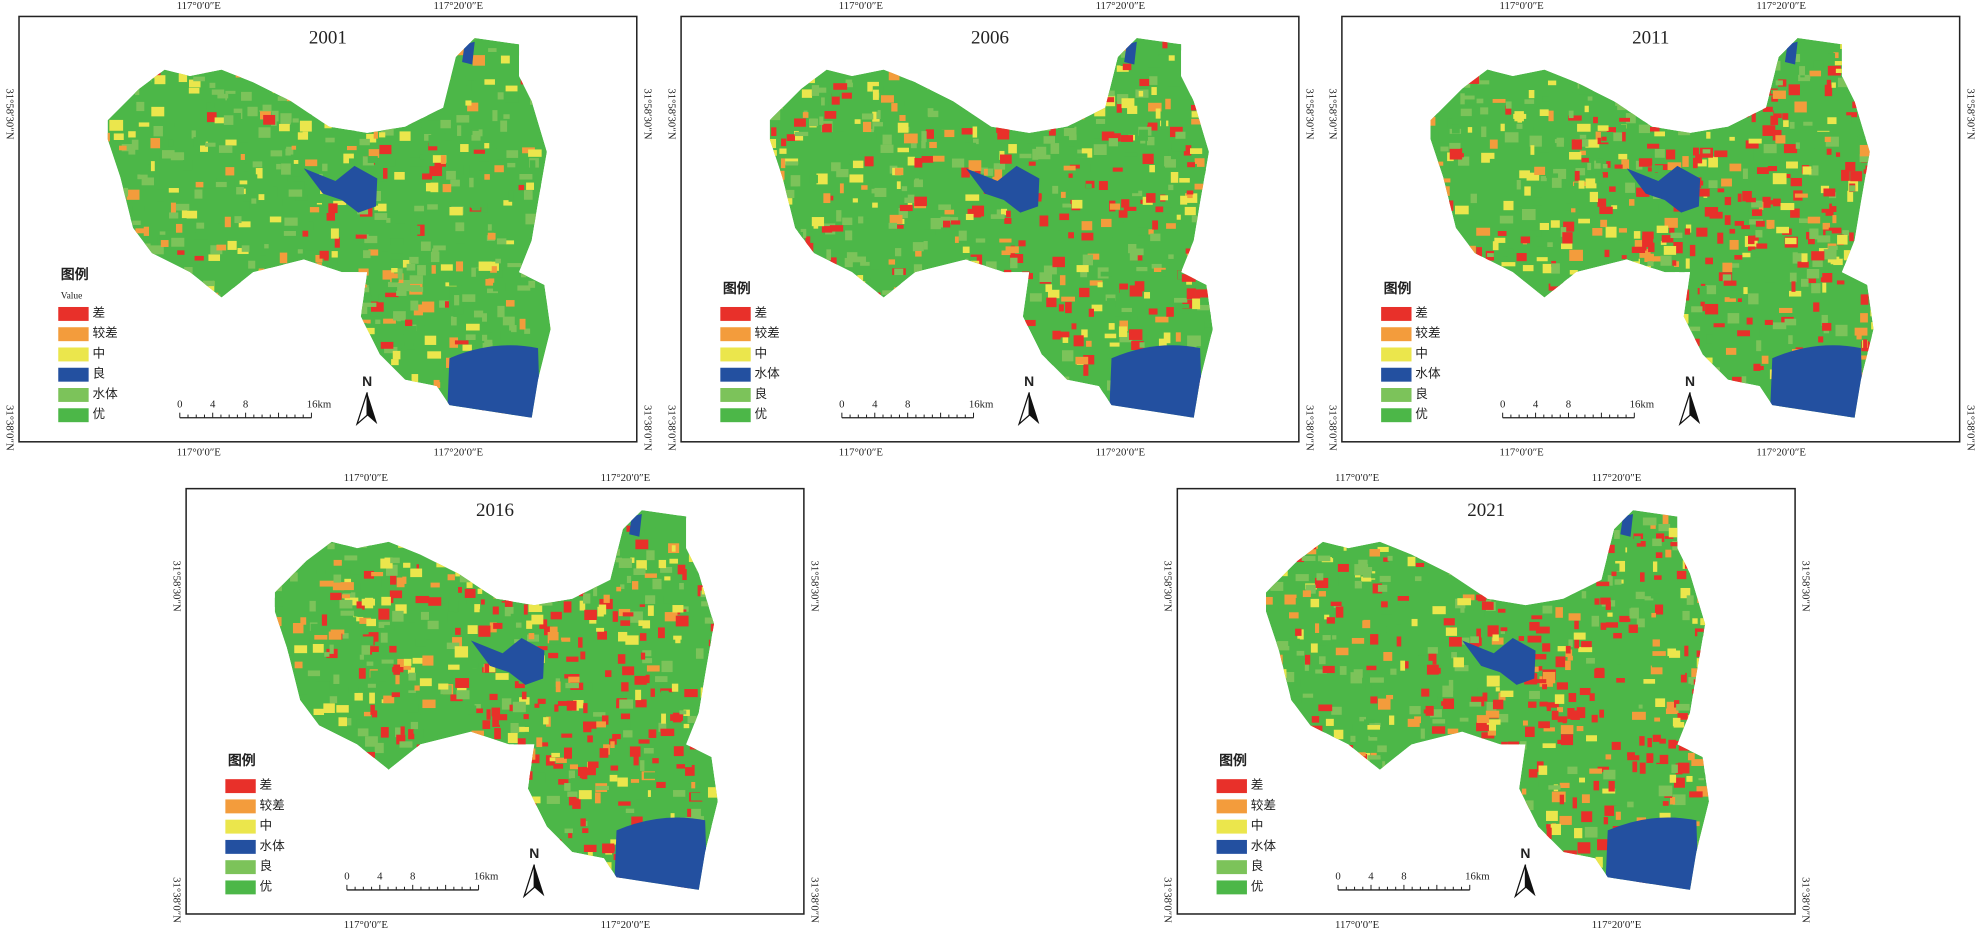 Image resolution: width=1985 pixels, height=945 pixels. What do you see at coordinates (660, 853) in the screenshot?
I see `water-lake` at bounding box center [660, 853].